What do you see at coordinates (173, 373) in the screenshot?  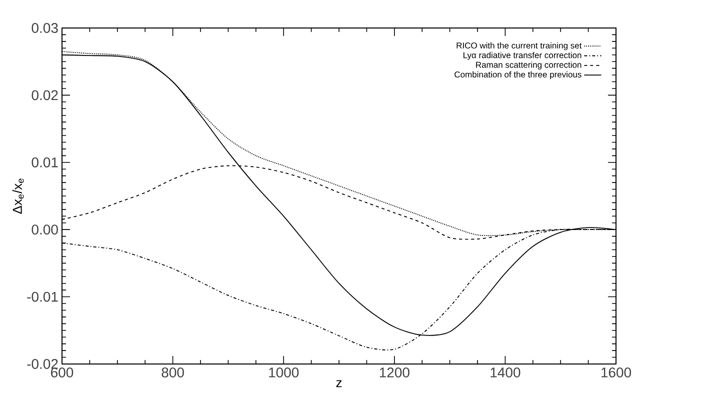 I see `x-tick-label: 800` at bounding box center [173, 373].